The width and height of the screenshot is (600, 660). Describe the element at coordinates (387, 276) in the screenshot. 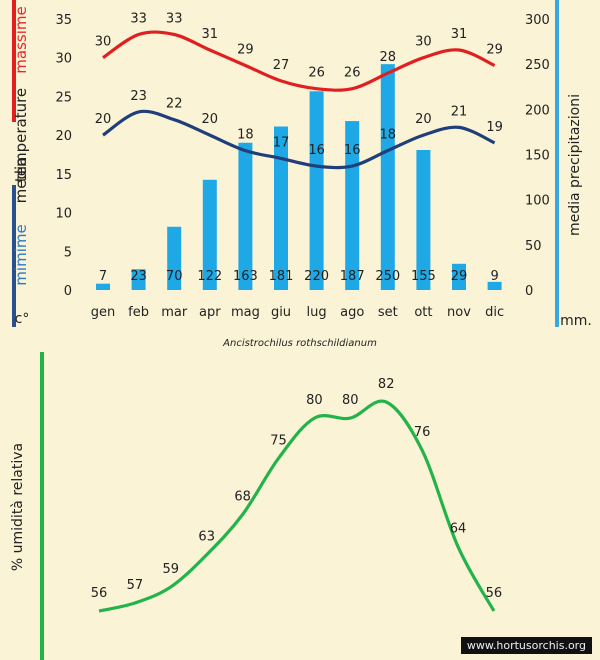

I see `precip-value-label: 250` at that location.